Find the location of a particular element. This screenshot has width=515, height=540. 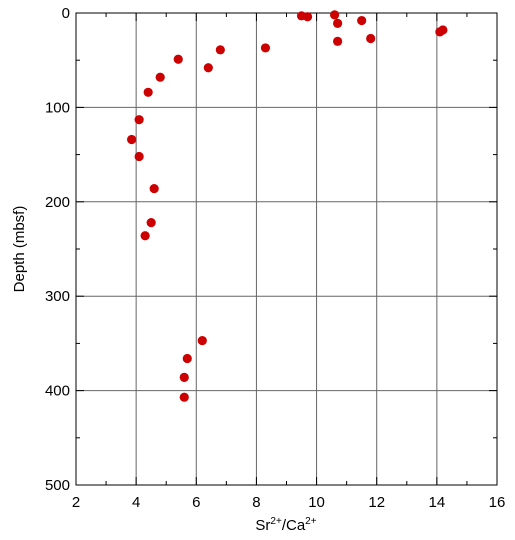

y-tick-label: 100 is located at coordinates (57, 107).